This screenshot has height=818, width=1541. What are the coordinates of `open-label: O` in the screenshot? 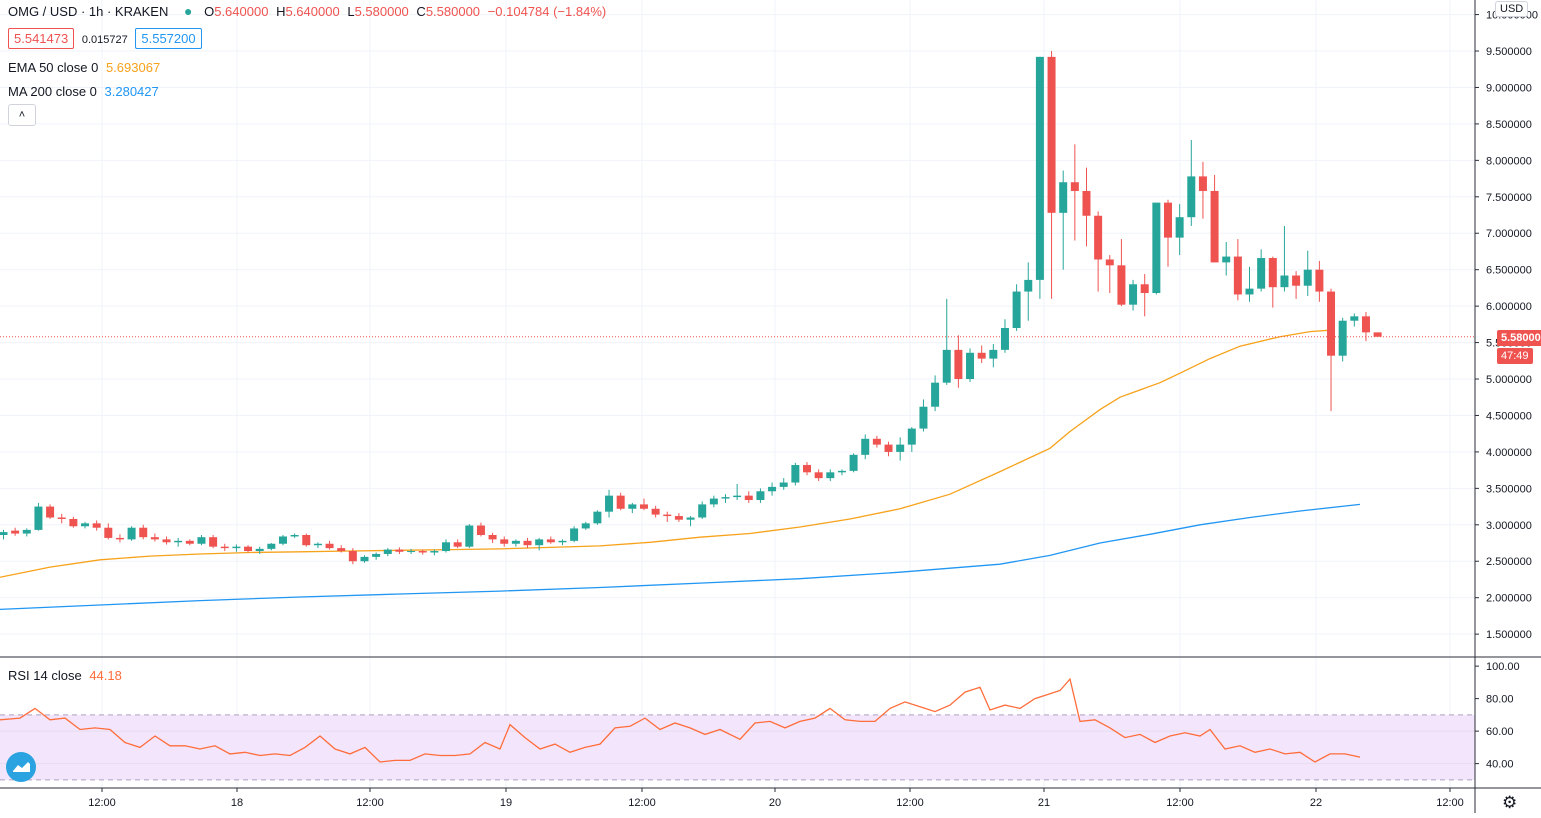 It's located at (209, 11).